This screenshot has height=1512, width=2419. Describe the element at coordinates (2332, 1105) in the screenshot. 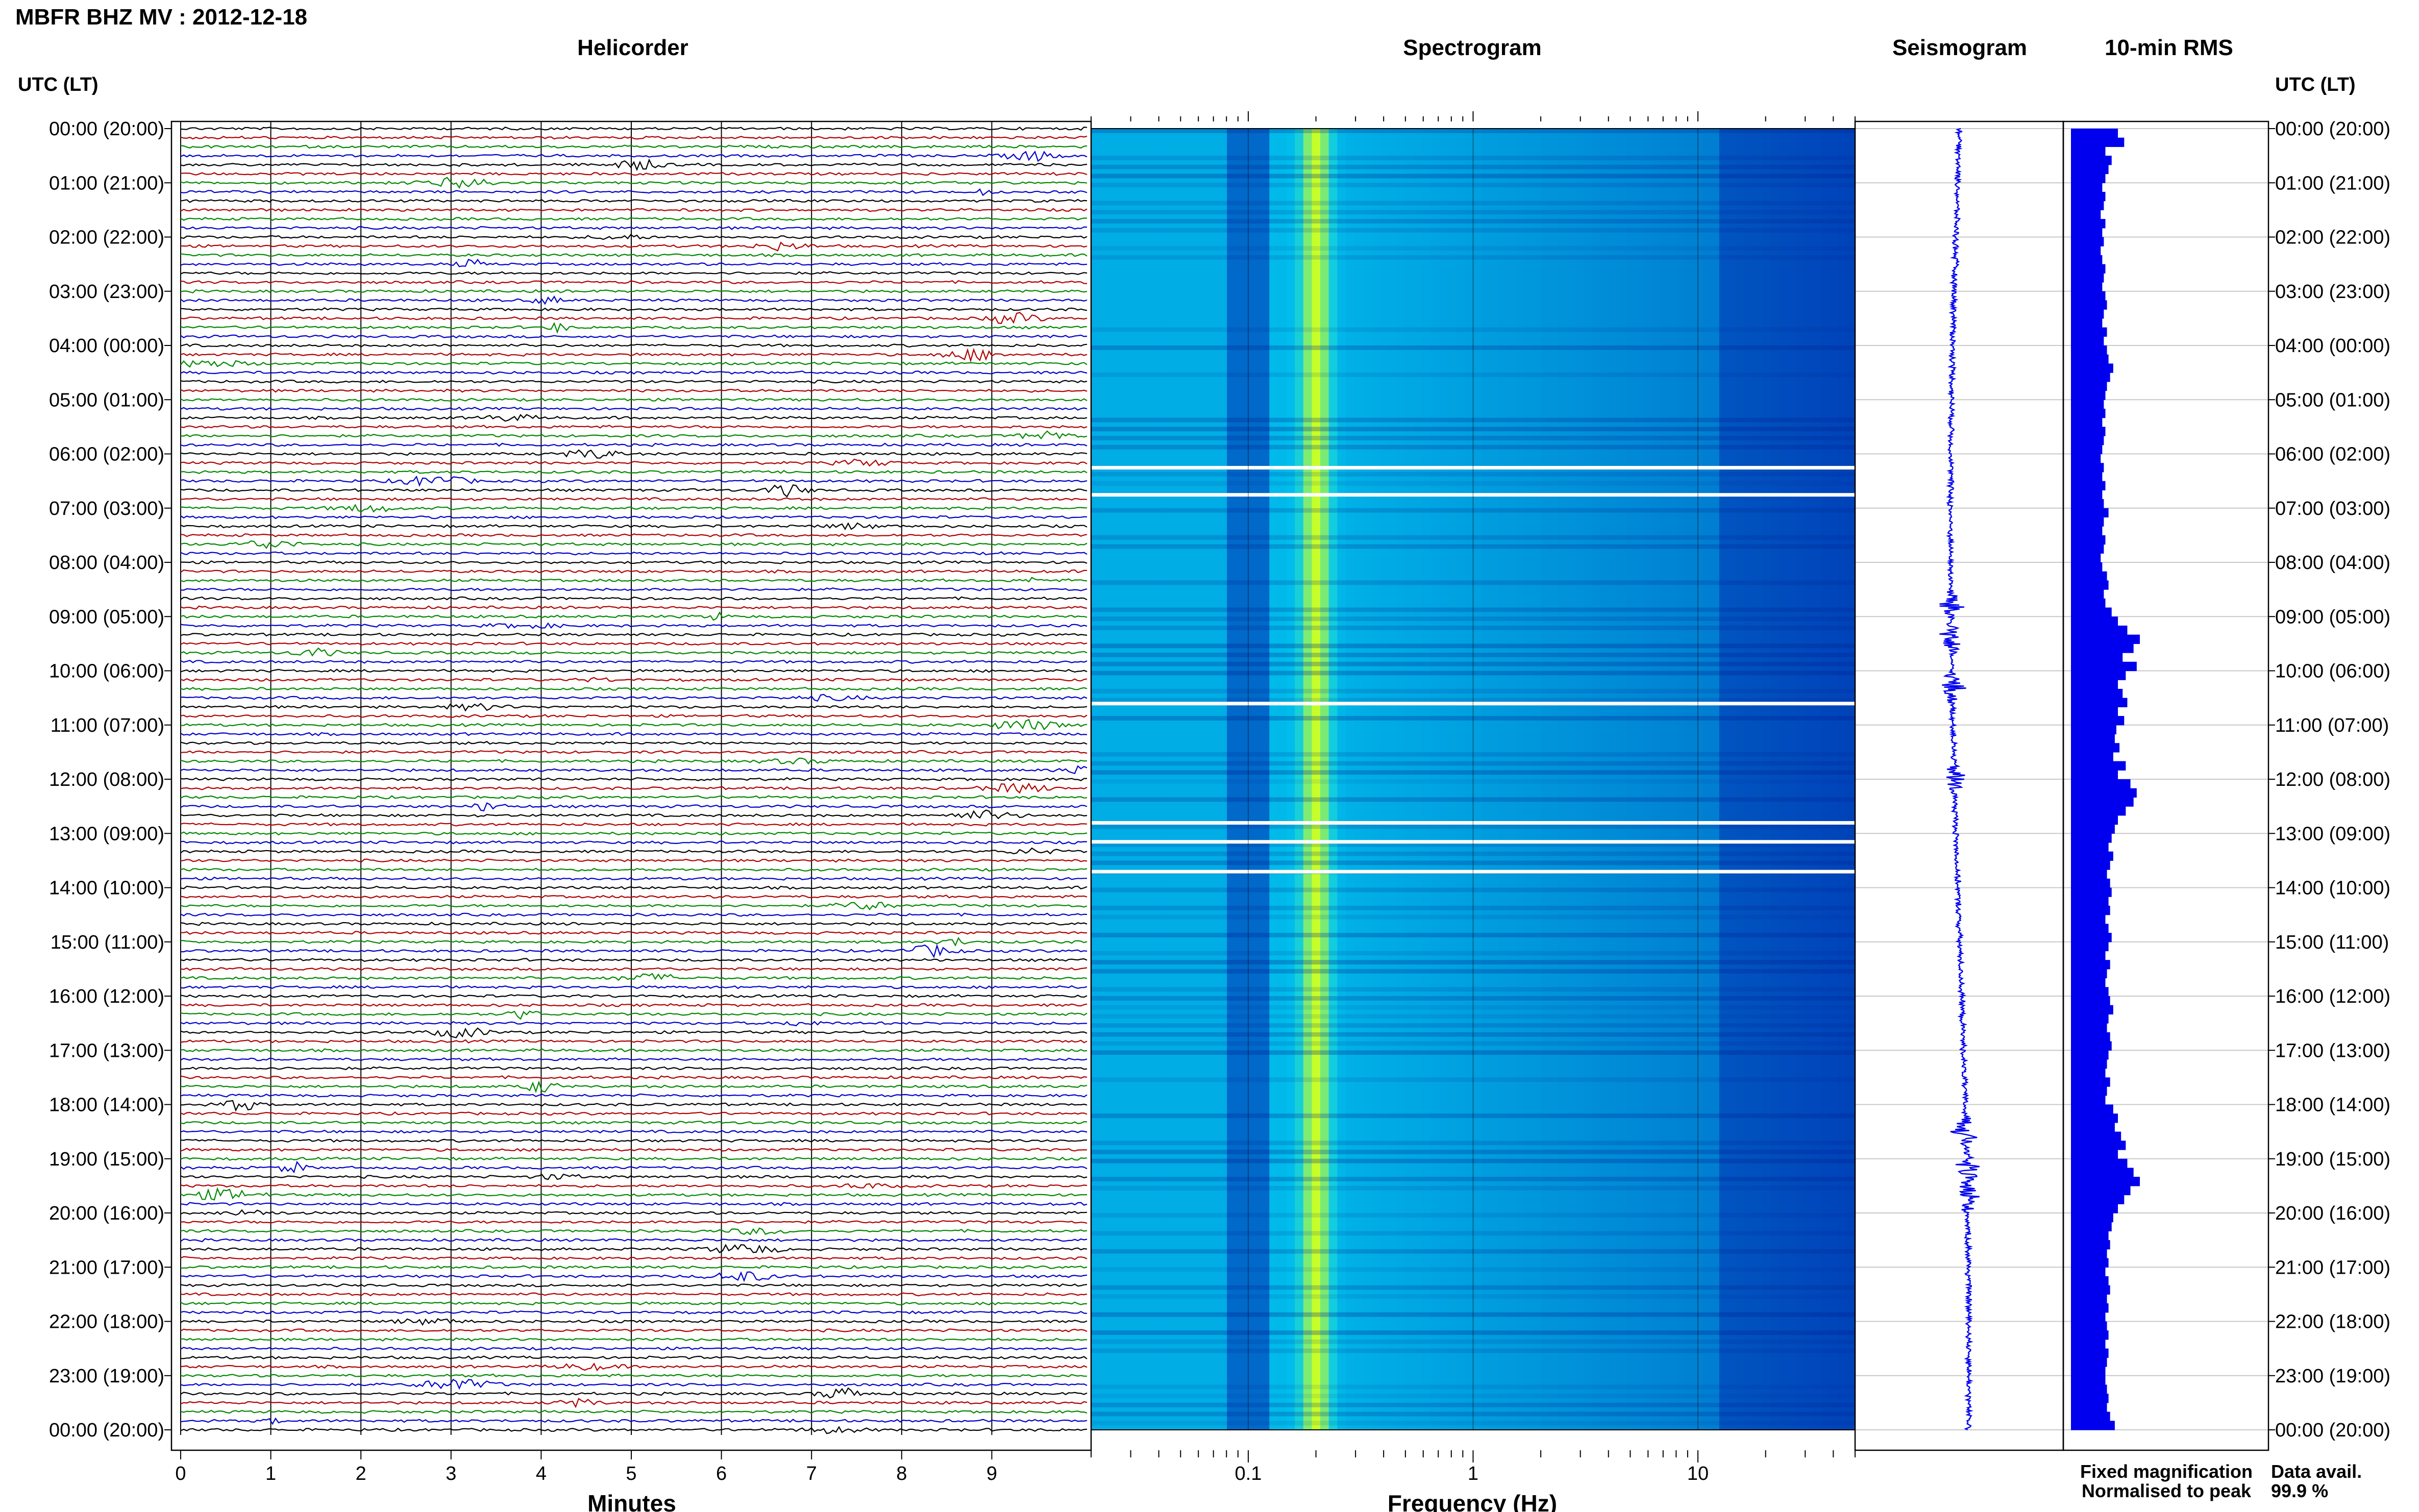

I see `time-label-right: 18:00 (14:00)` at that location.